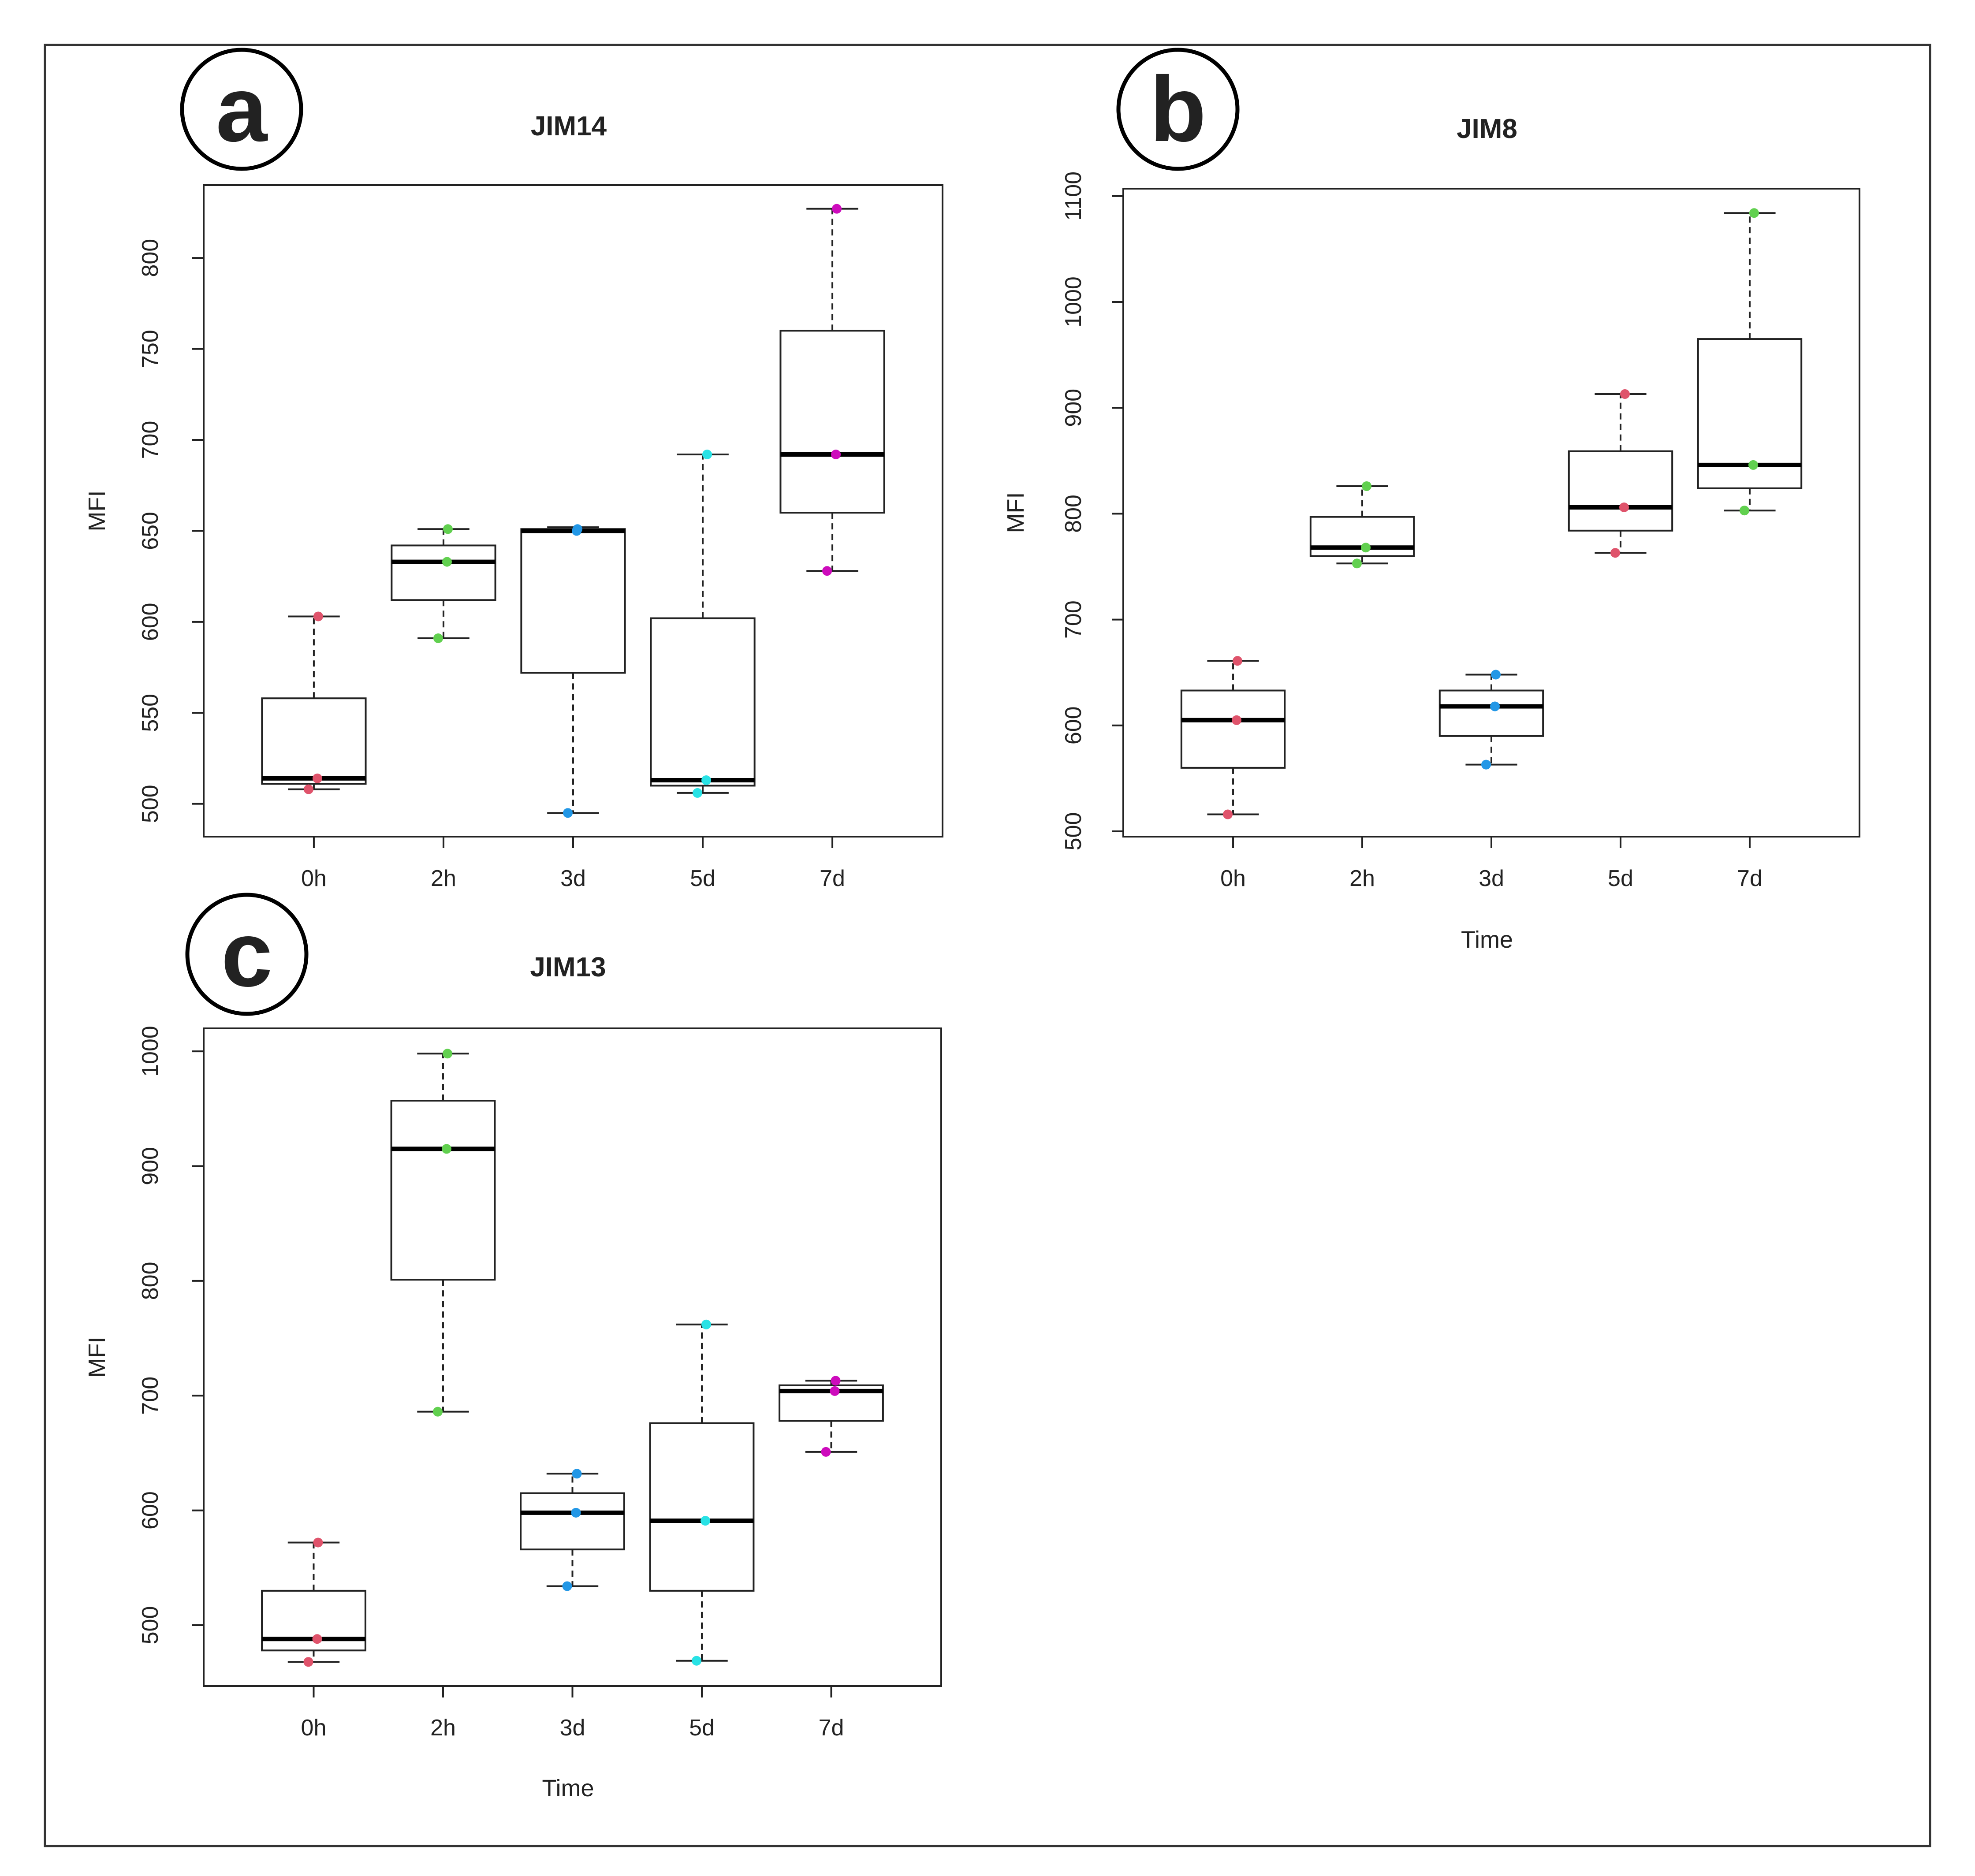  I want to click on panel-title: JIM13, so click(568, 967).